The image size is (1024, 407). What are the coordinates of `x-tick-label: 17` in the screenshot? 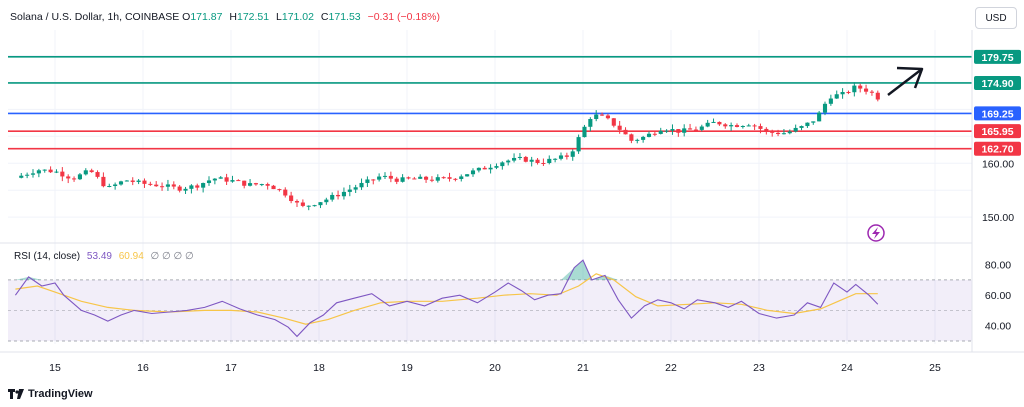 It's located at (231, 368).